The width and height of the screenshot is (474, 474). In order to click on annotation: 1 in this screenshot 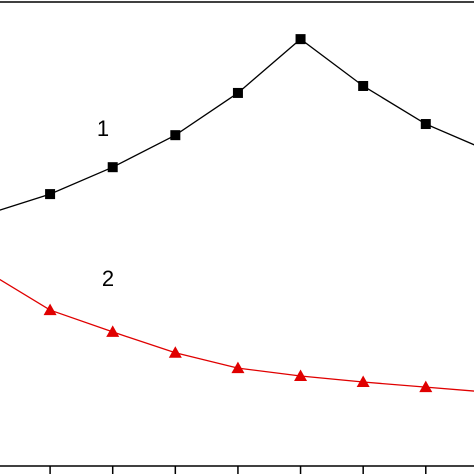, I will do `click(103, 128)`.